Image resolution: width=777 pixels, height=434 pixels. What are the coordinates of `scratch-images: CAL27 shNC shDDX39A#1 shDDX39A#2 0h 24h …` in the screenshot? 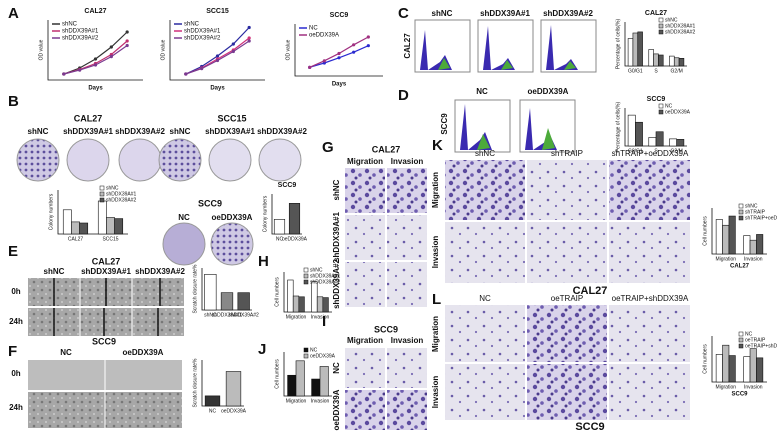 It's located at (97, 342).